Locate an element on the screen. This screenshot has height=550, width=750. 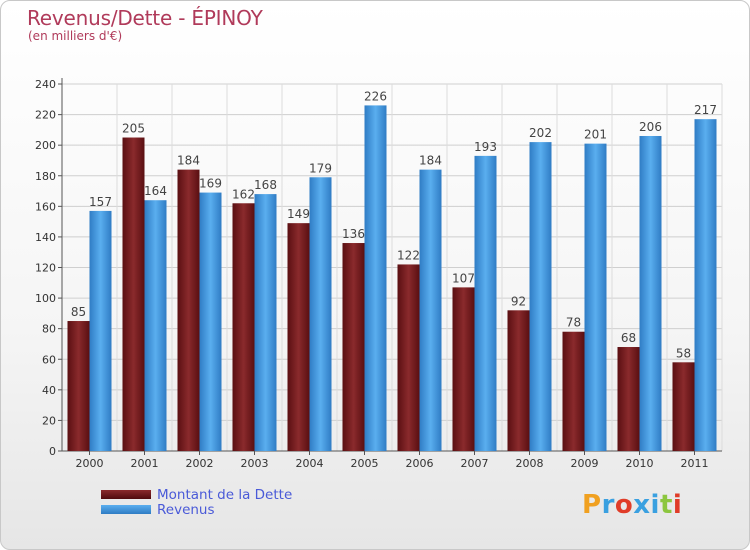
y-tick-label: 100 is located at coordinates (45, 298).